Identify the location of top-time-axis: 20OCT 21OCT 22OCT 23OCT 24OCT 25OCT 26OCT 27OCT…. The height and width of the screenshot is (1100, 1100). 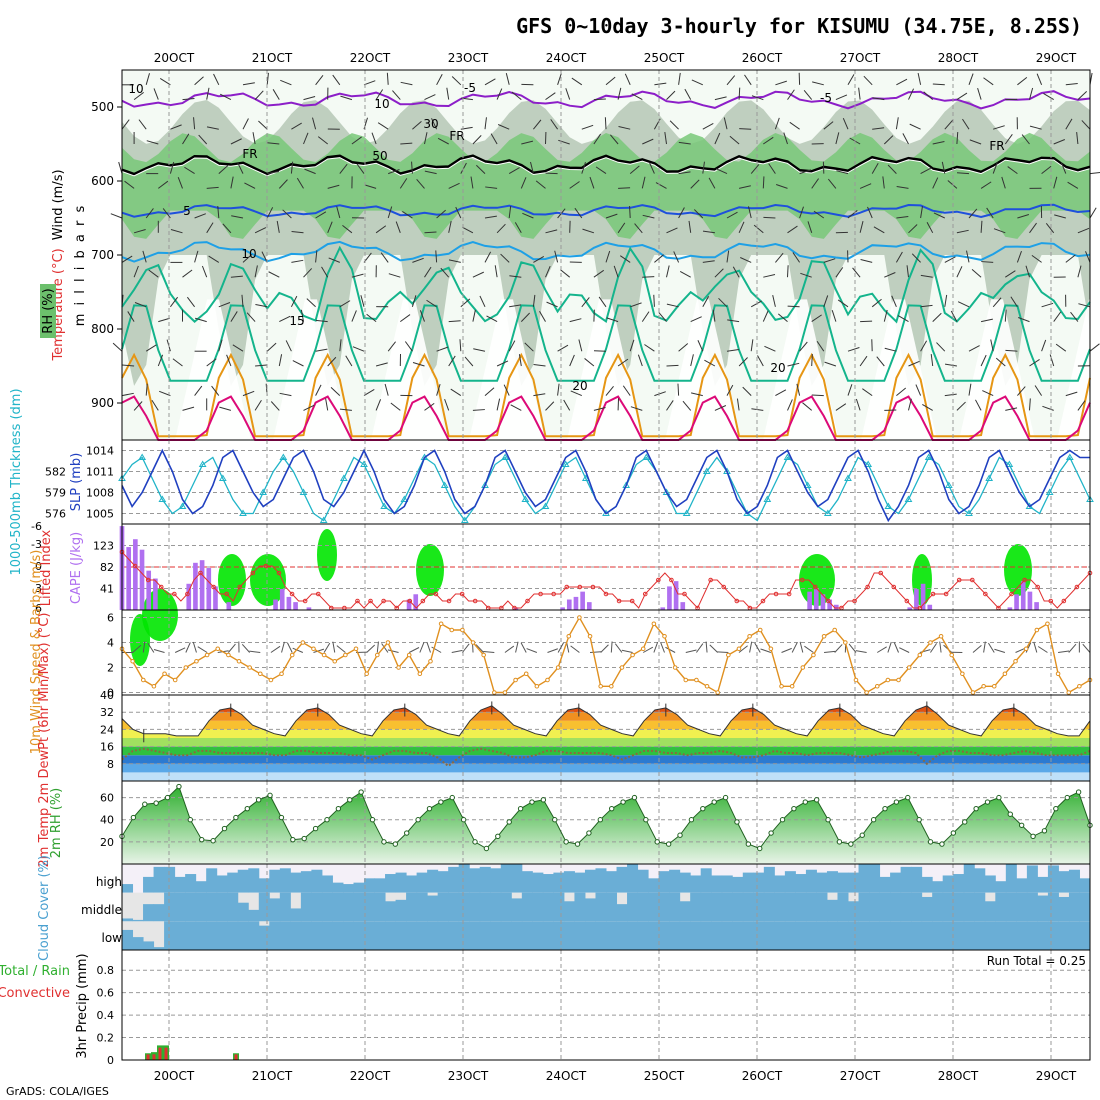
(615, 58).